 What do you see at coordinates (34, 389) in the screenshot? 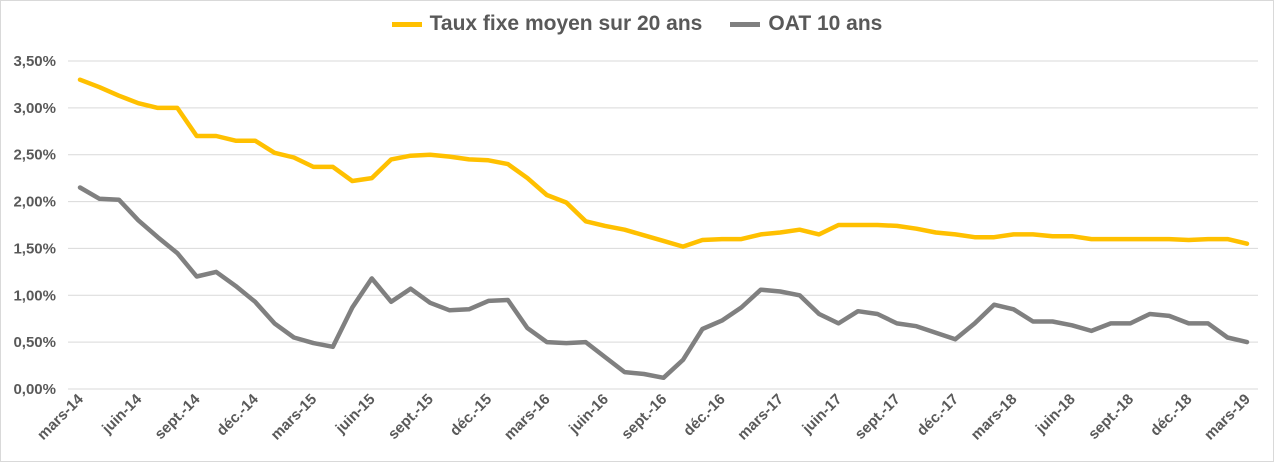
I see `y-tick-label: 0,00%` at bounding box center [34, 389].